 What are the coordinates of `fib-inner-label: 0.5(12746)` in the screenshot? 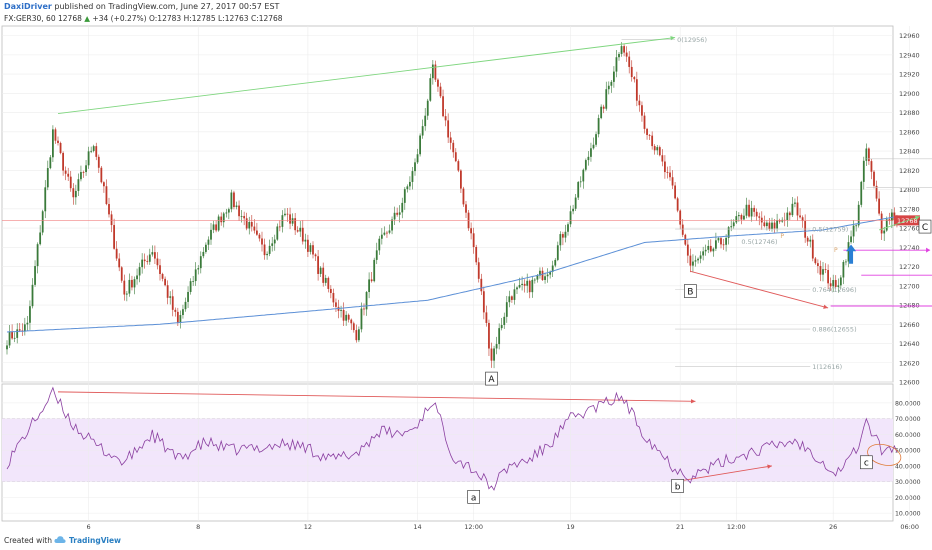 It's located at (759, 242).